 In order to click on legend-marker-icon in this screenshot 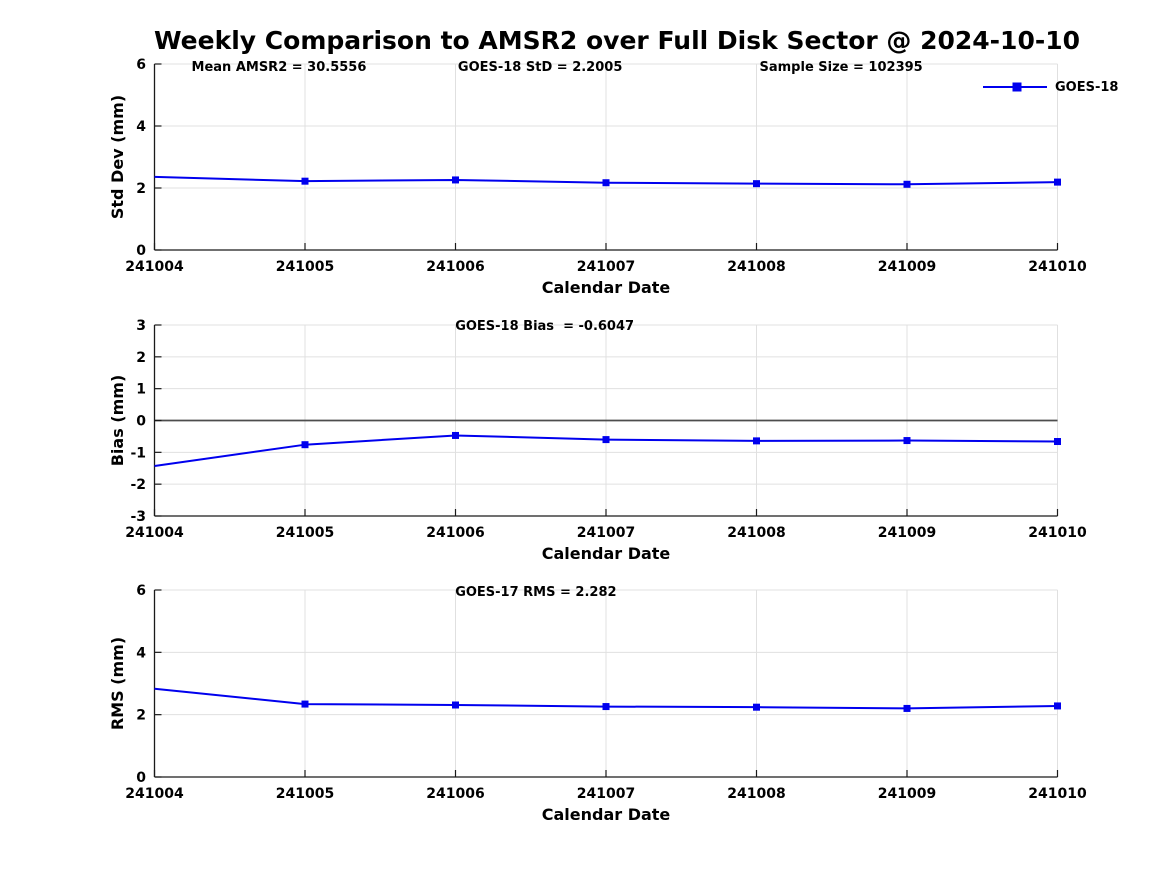, I will do `click(1017, 87)`.